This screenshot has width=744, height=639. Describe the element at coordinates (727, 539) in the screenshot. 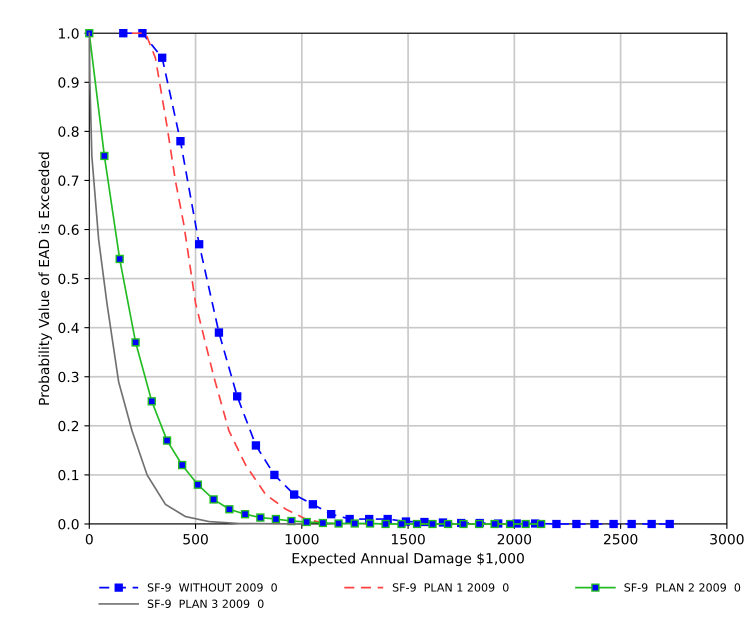

I see `x-tick-label: 3000` at that location.